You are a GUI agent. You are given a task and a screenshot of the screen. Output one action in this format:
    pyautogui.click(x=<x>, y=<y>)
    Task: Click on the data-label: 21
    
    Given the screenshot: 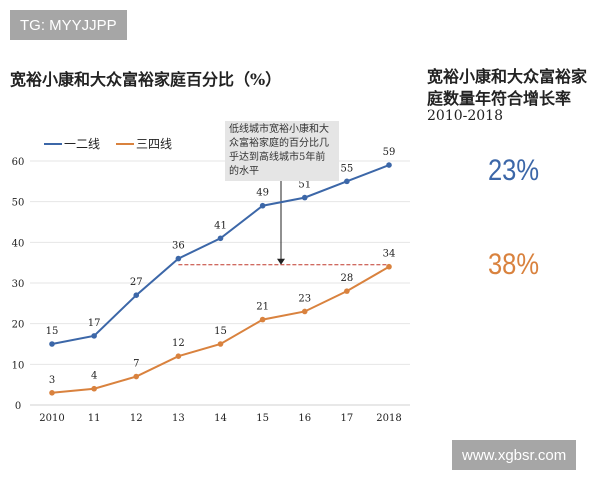 What is the action you would take?
    pyautogui.click(x=262, y=307)
    